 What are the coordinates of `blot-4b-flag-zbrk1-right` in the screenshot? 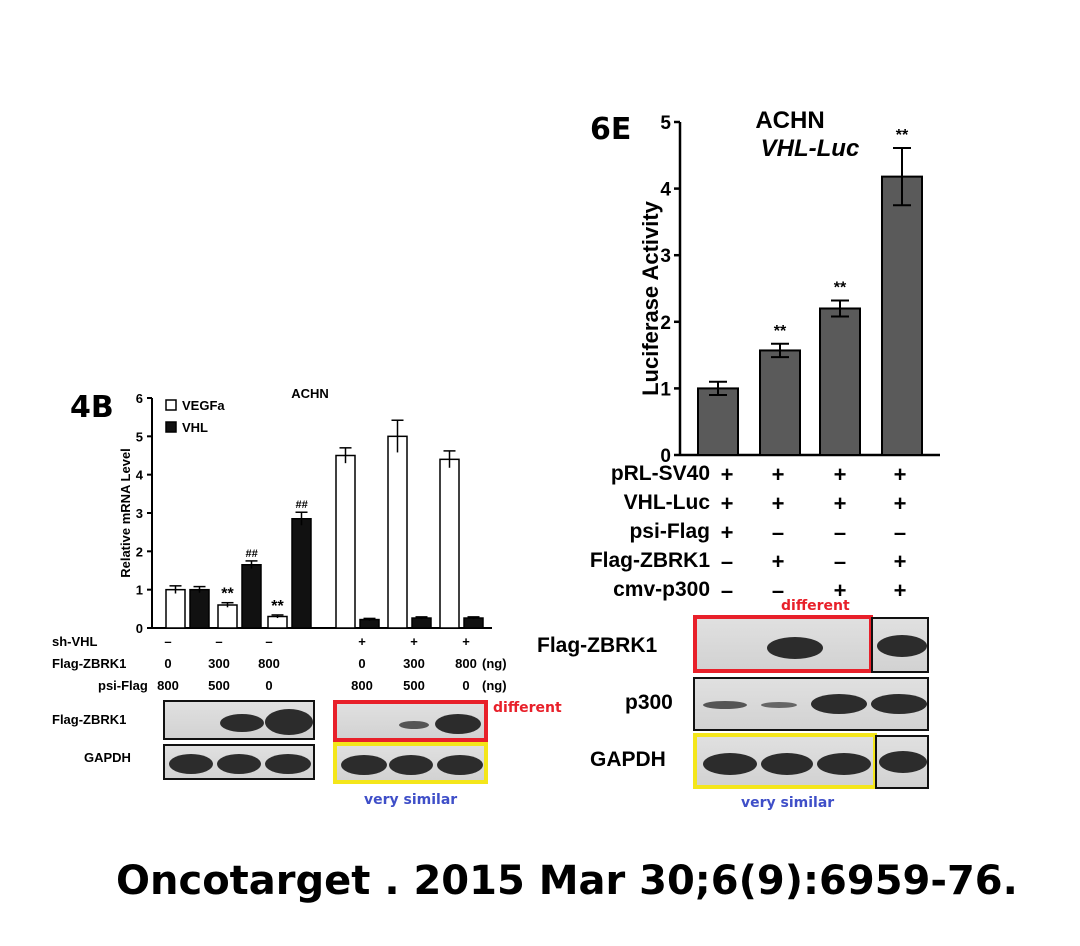 It's located at (410, 721).